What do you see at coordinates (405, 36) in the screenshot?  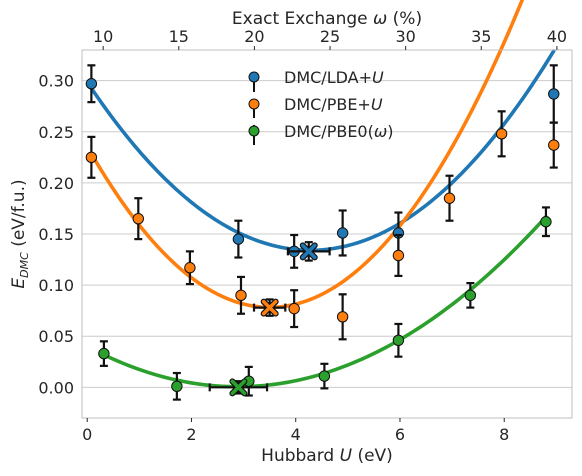 I see `top-tick-label: 30` at bounding box center [405, 36].